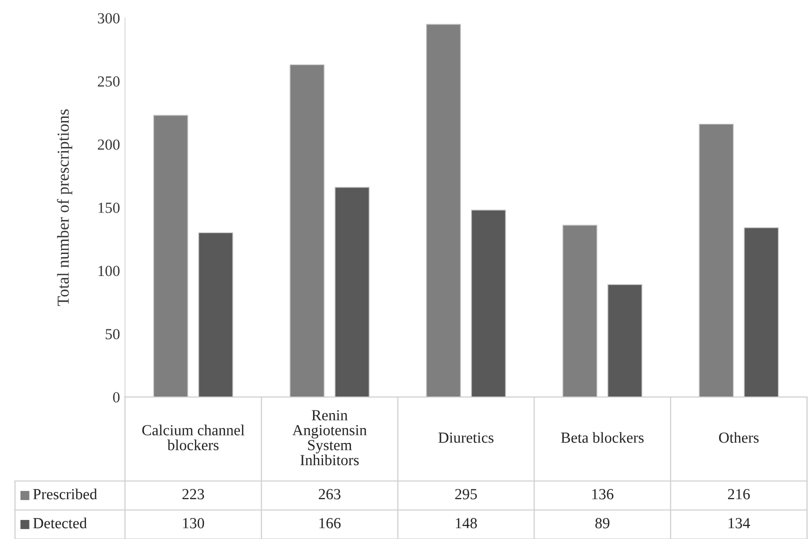 This screenshot has width=808, height=539. What do you see at coordinates (466, 494) in the screenshot?
I see `data-label: 295` at bounding box center [466, 494].